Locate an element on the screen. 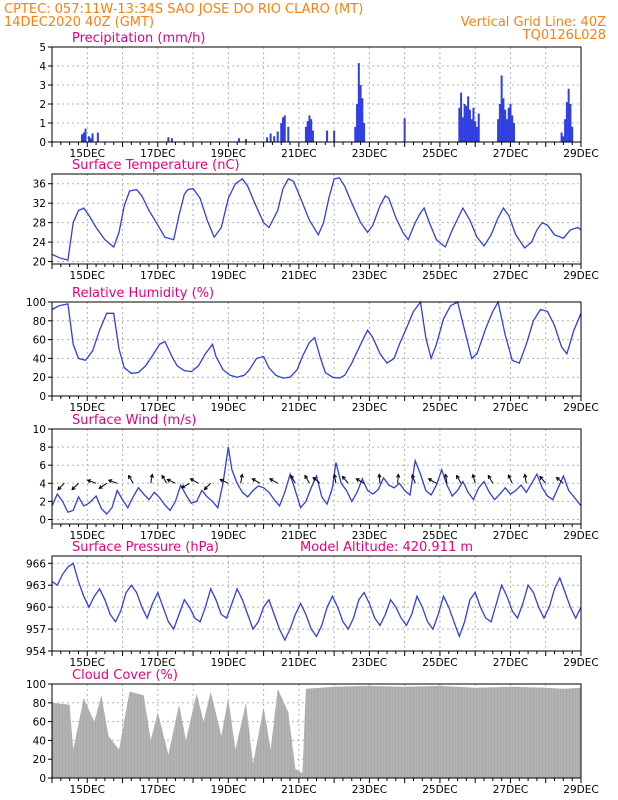 The width and height of the screenshot is (618, 800). temperature-ytick-label: 28 is located at coordinates (39, 224).